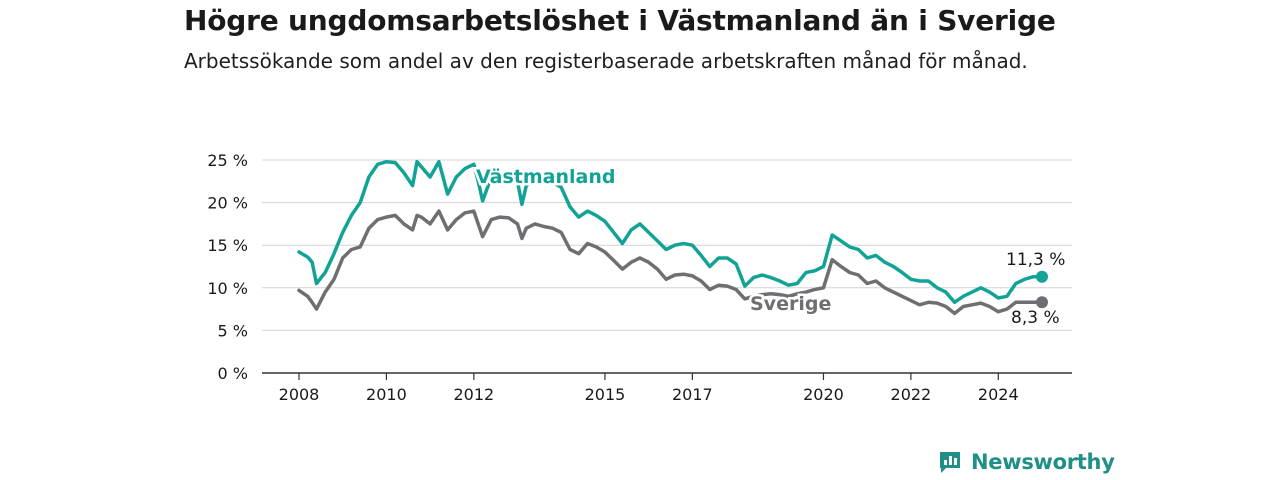  I want to click on x-tick-label: 2008, so click(299, 394).